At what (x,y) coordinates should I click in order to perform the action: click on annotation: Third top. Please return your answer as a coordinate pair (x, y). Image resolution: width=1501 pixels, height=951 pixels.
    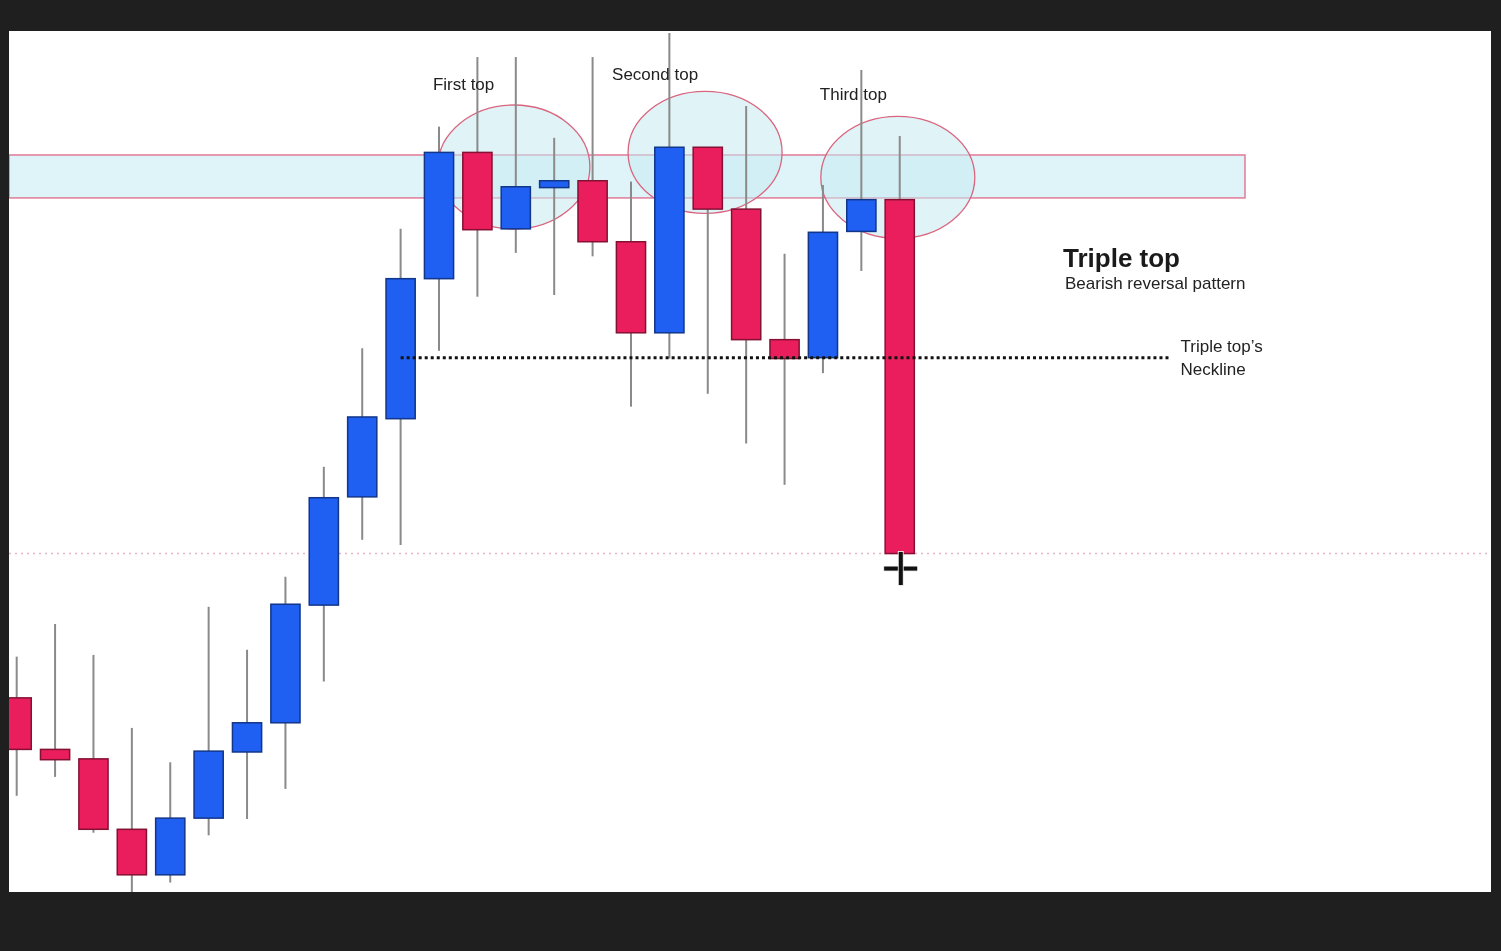
    Looking at the image, I should click on (853, 95).